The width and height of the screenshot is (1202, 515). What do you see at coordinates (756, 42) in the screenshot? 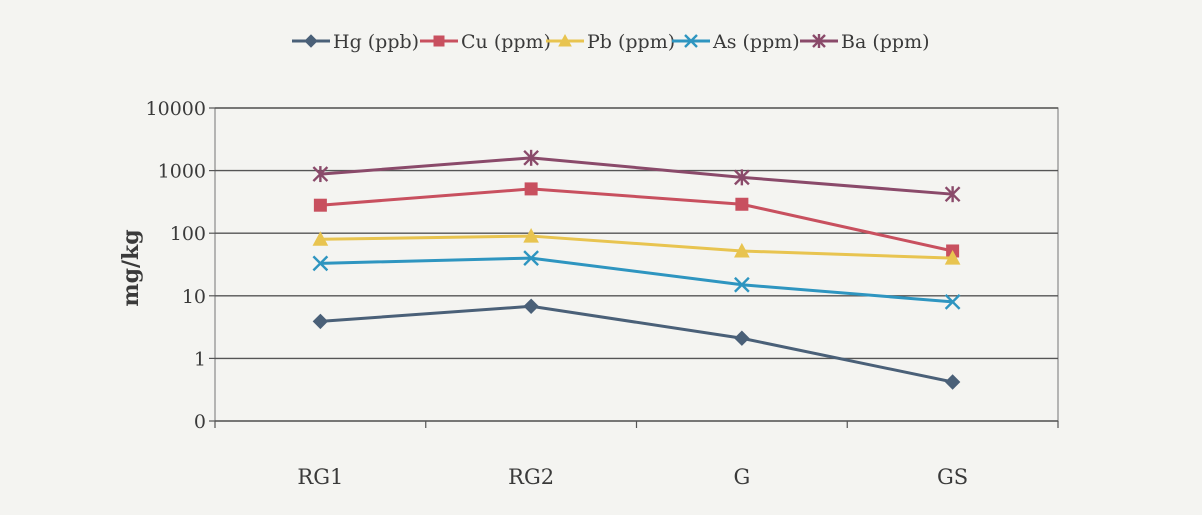
I see `legend-label: As (ppm)` at bounding box center [756, 42].